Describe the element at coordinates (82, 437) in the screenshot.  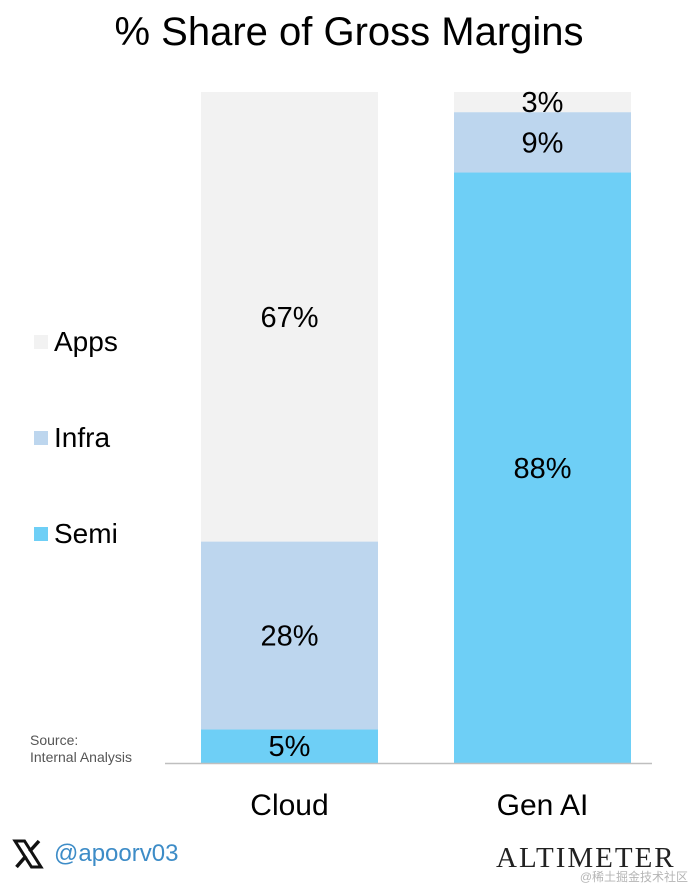
I see `legend-label-infra: Infra` at that location.